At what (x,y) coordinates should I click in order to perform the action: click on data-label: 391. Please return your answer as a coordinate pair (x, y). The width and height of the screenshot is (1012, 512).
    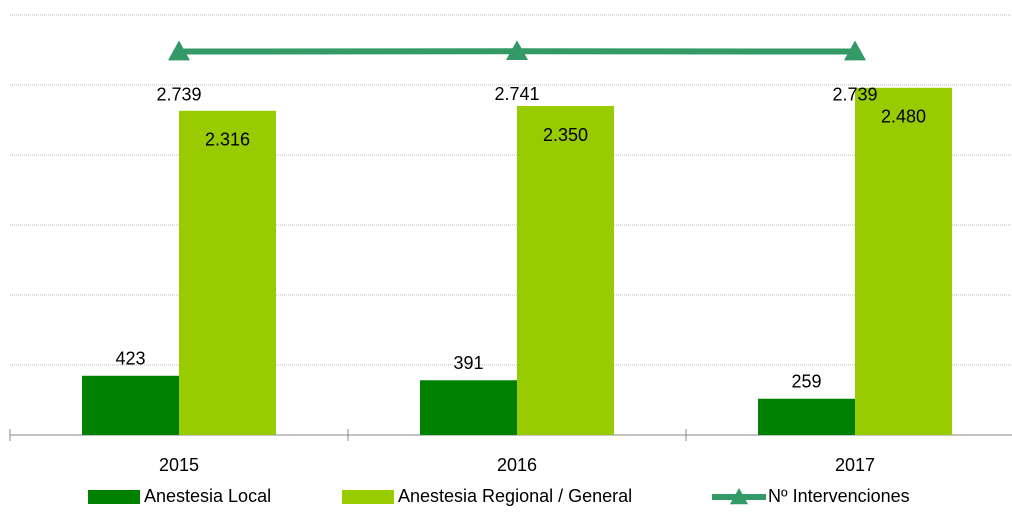
    Looking at the image, I should click on (468, 363).